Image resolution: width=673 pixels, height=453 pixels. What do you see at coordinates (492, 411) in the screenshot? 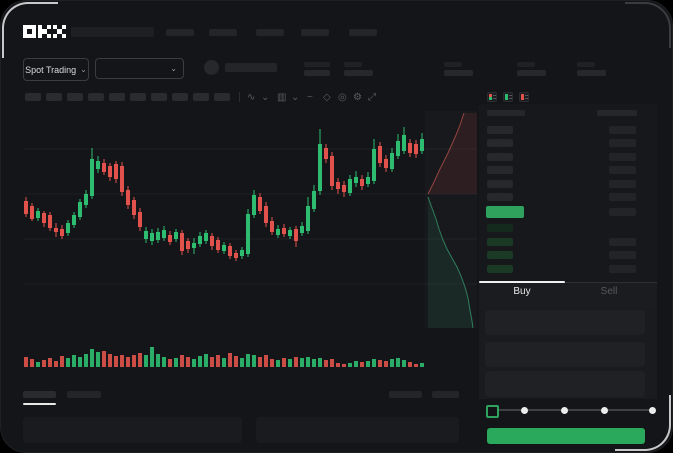
I see `amount-slider-handle` at bounding box center [492, 411].